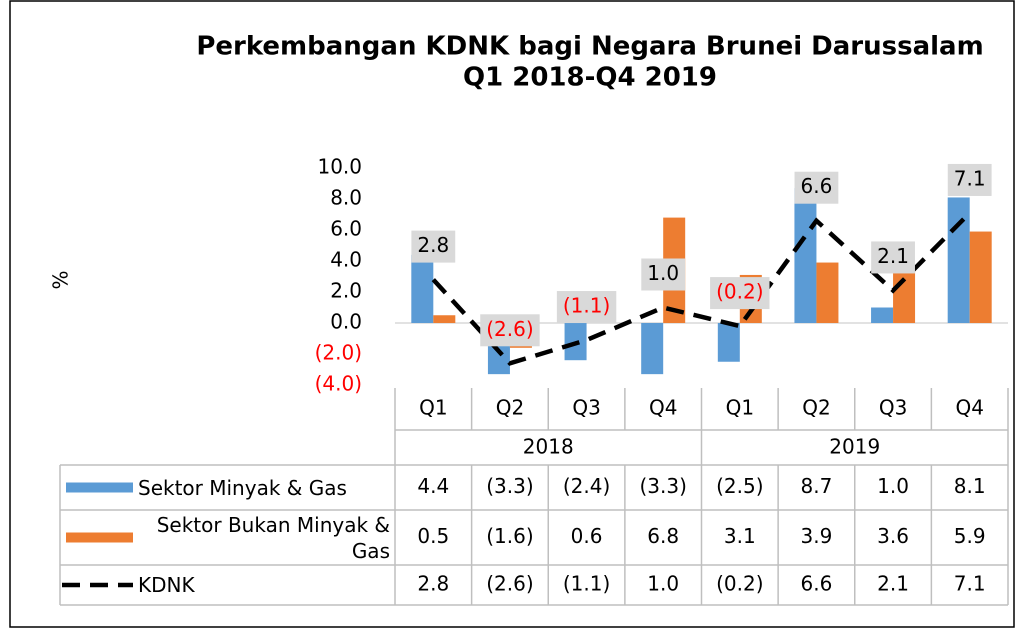 This screenshot has height=632, width=1025. What do you see at coordinates (339, 167) in the screenshot?
I see `y-tick-label: 10.0` at bounding box center [339, 167].